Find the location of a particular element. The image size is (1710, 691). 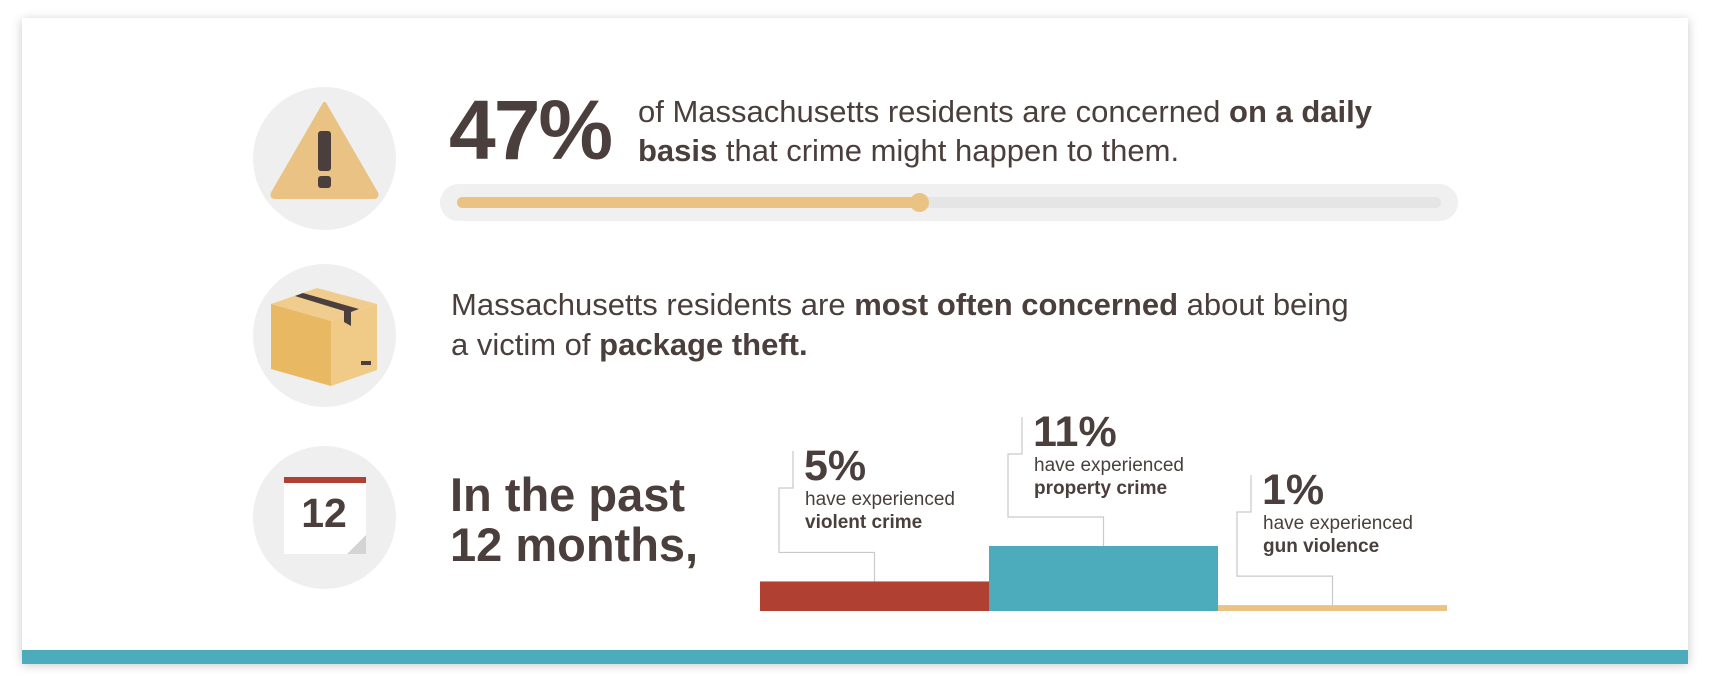

package-box-icon is located at coordinates (324, 337).